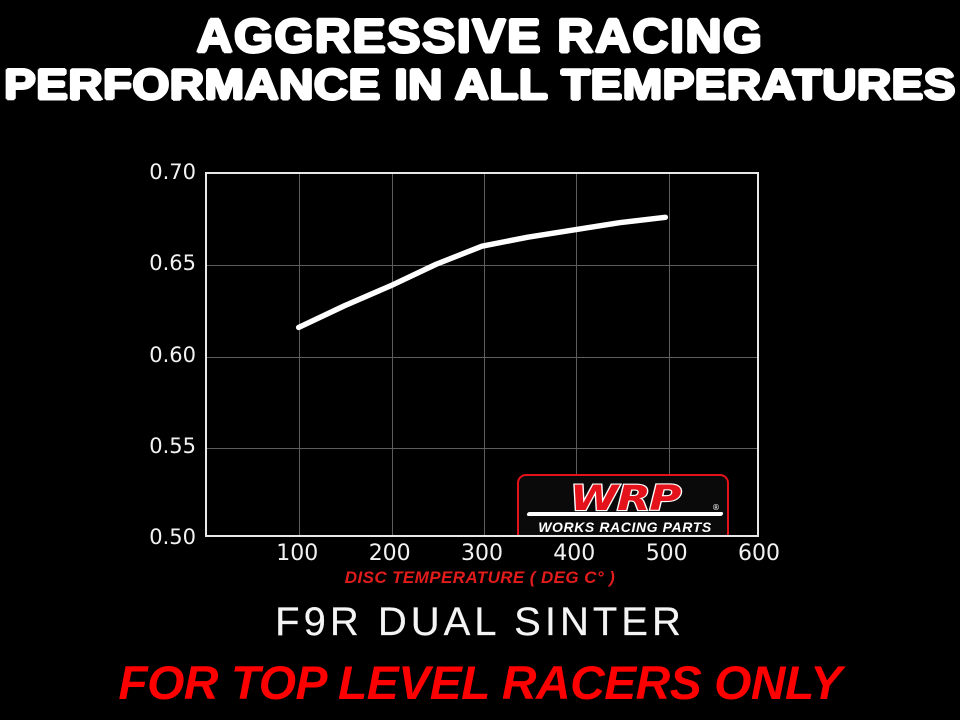 Image resolution: width=960 pixels, height=720 pixels. Describe the element at coordinates (172, 263) in the screenshot. I see `y-tick-label: 0.65` at that location.